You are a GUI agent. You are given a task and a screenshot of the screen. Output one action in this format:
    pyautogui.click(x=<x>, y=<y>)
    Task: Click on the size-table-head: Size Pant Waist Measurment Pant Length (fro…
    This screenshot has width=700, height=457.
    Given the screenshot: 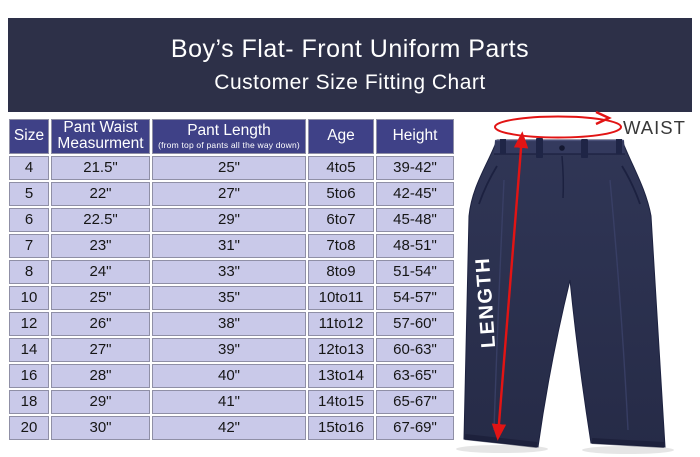 What is the action you would take?
    pyautogui.click(x=231, y=136)
    